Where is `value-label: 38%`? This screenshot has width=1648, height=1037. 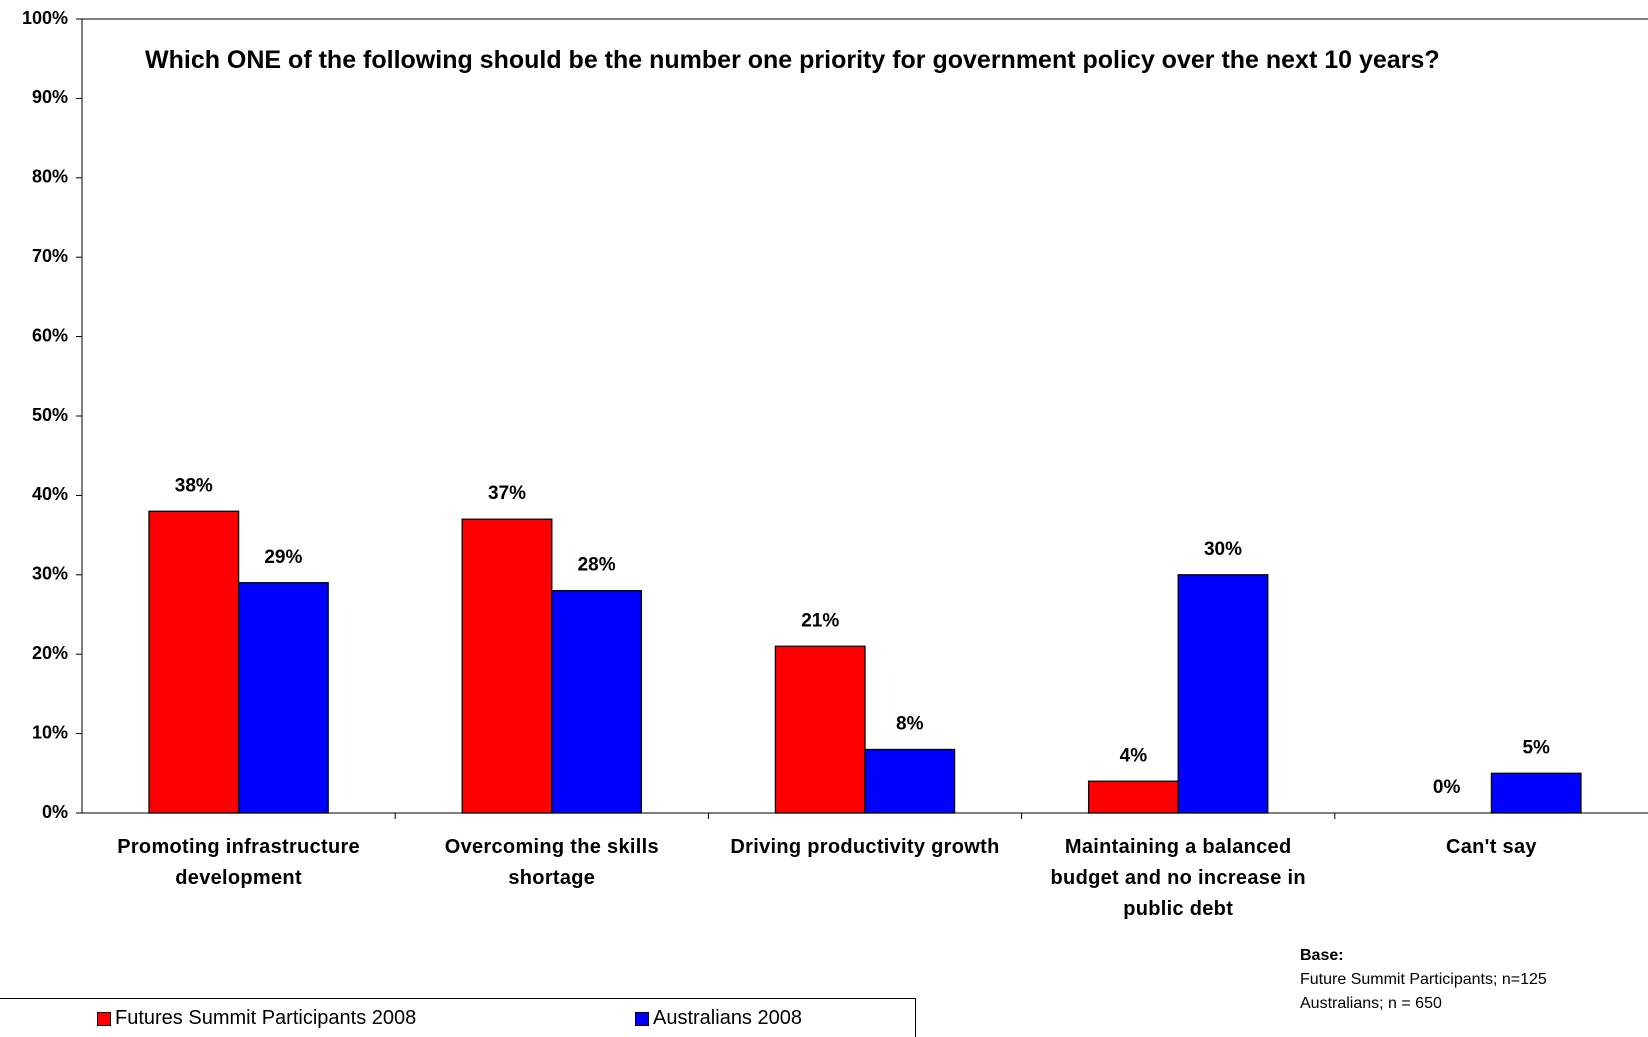
value-label: 38% is located at coordinates (194, 485).